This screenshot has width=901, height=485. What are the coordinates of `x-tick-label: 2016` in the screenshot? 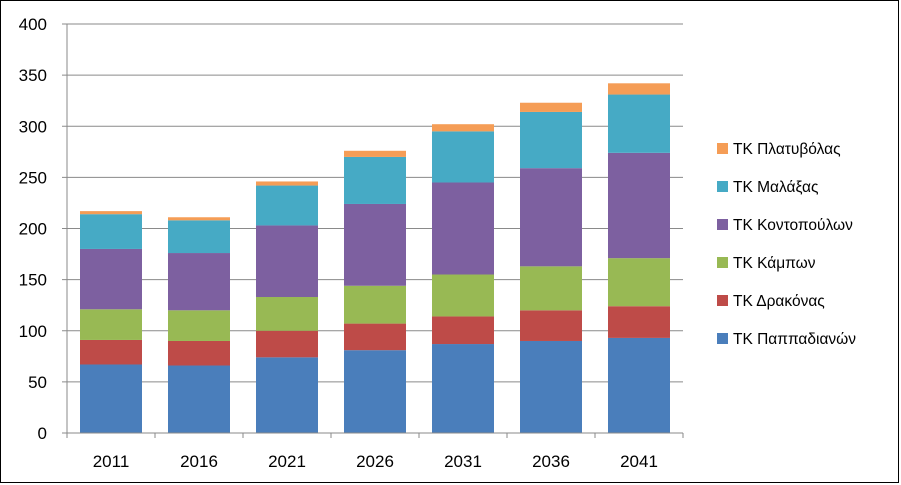 It's located at (199, 461).